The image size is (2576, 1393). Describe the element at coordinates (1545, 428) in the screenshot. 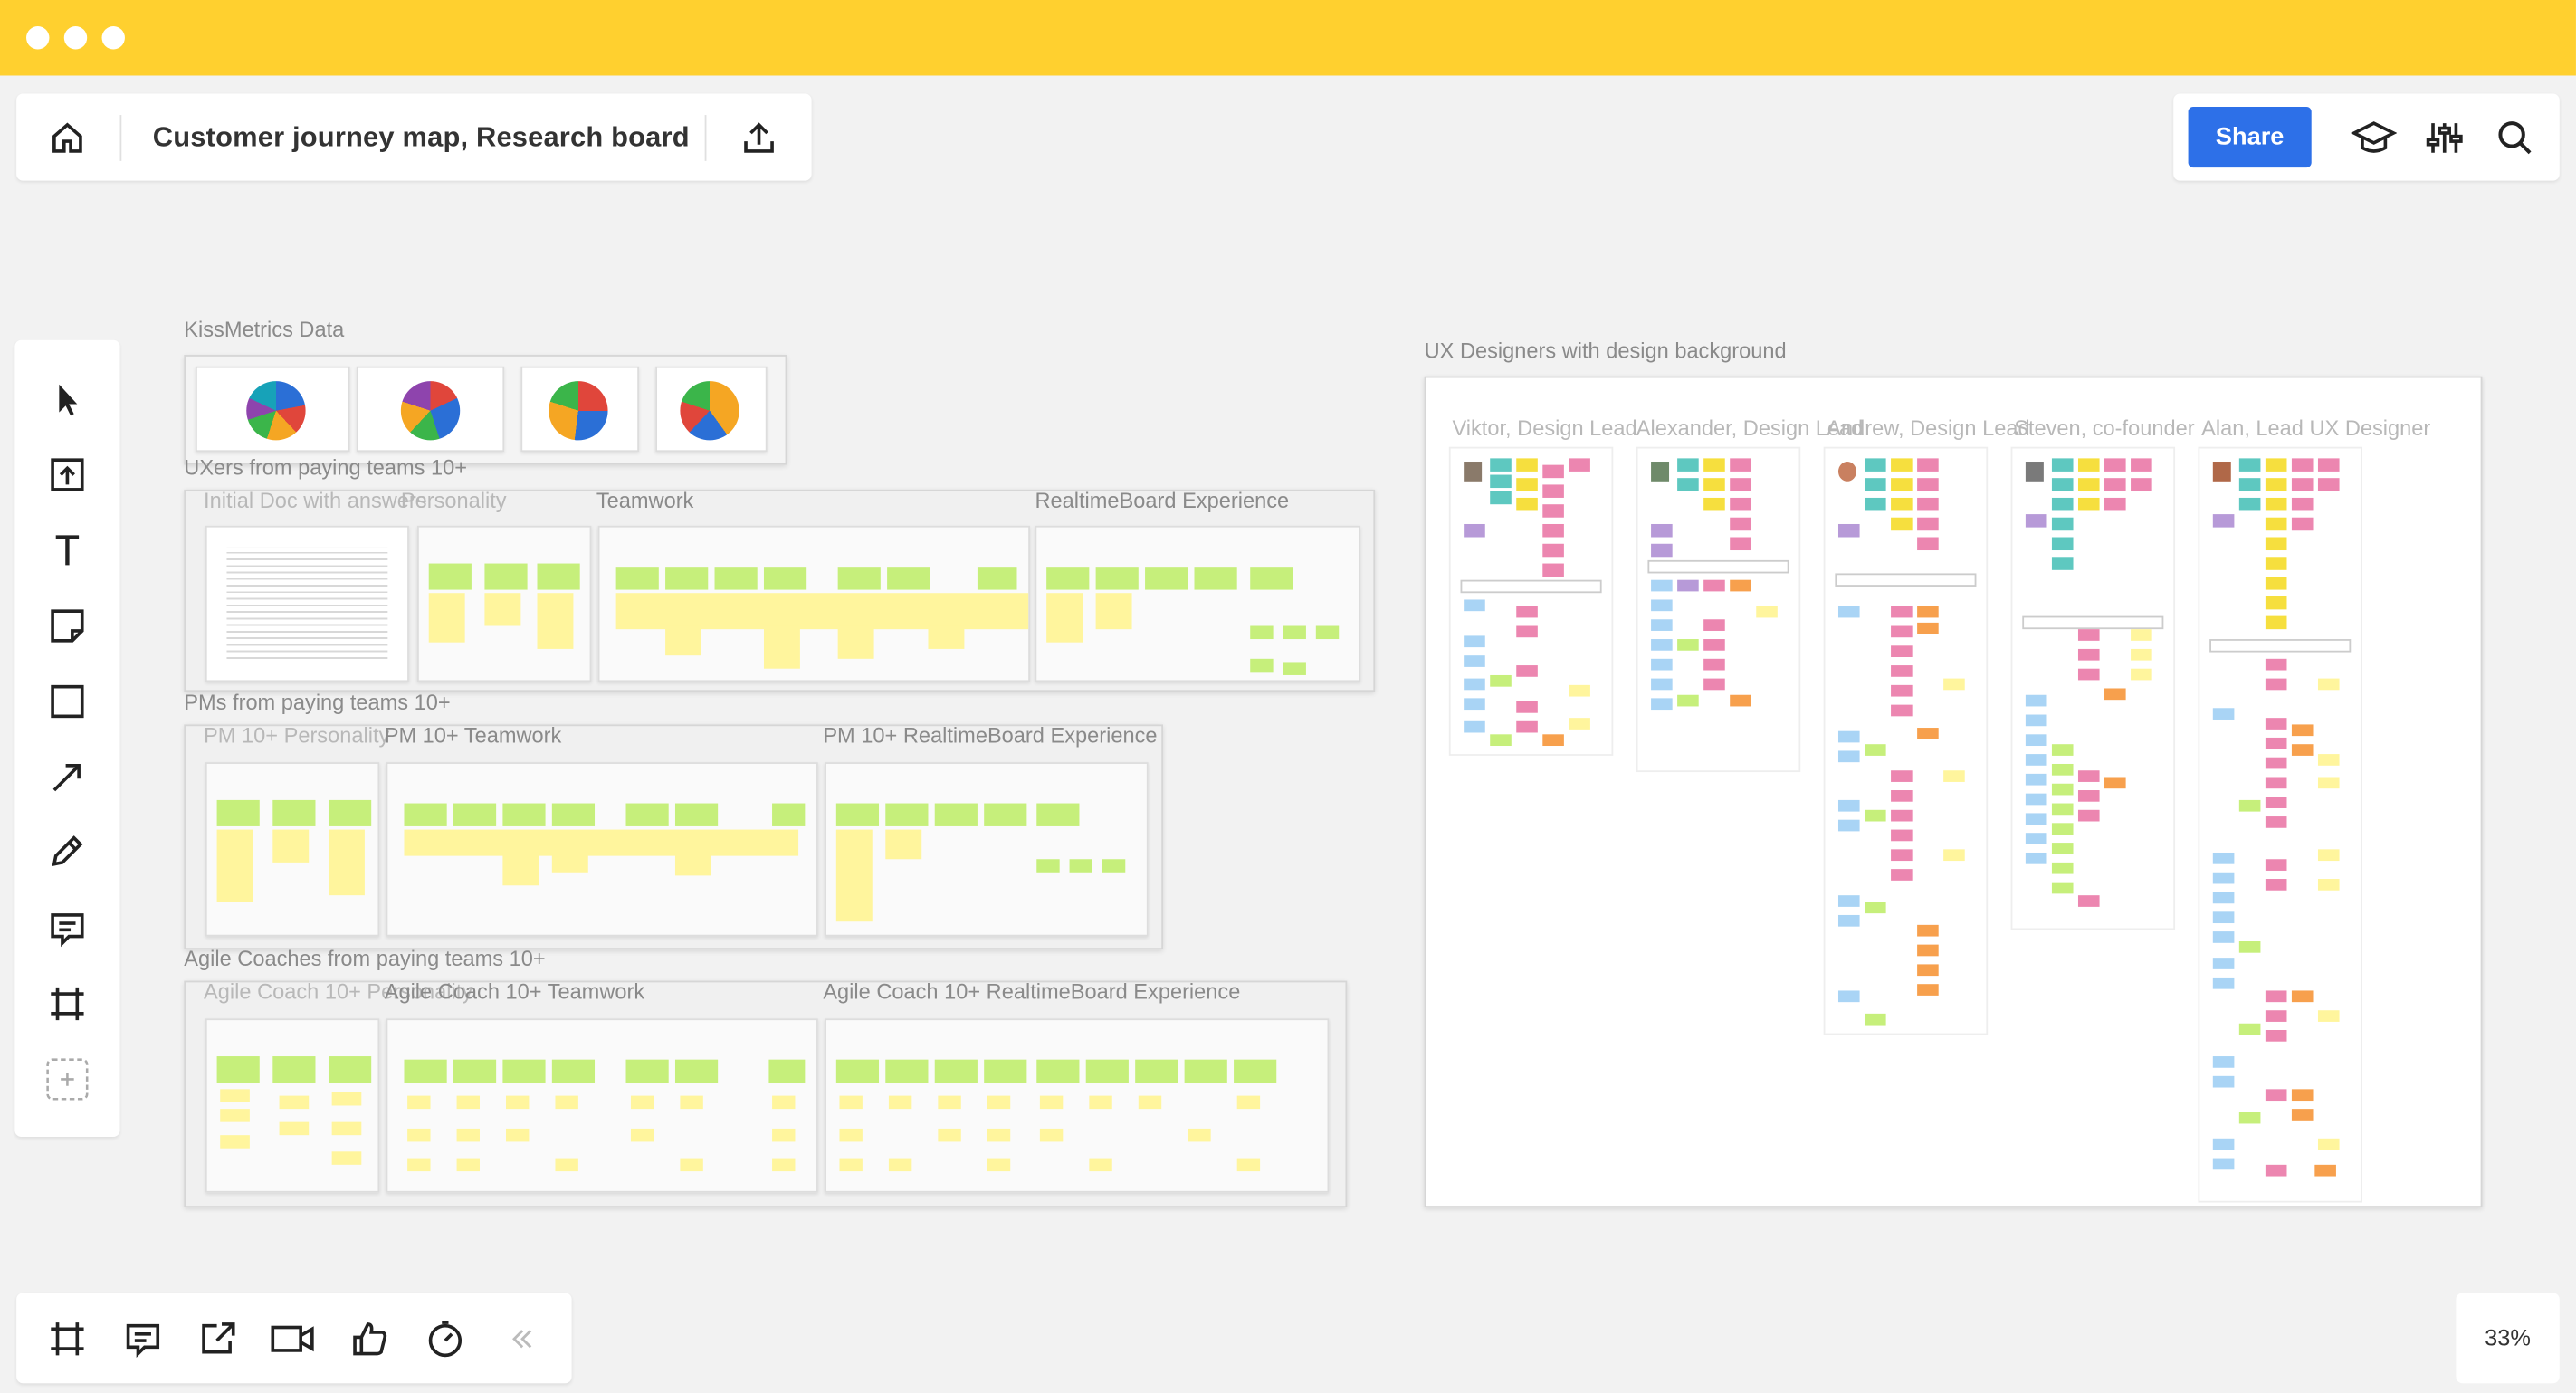

I see `designer-name: Viktor, Design Lead` at that location.